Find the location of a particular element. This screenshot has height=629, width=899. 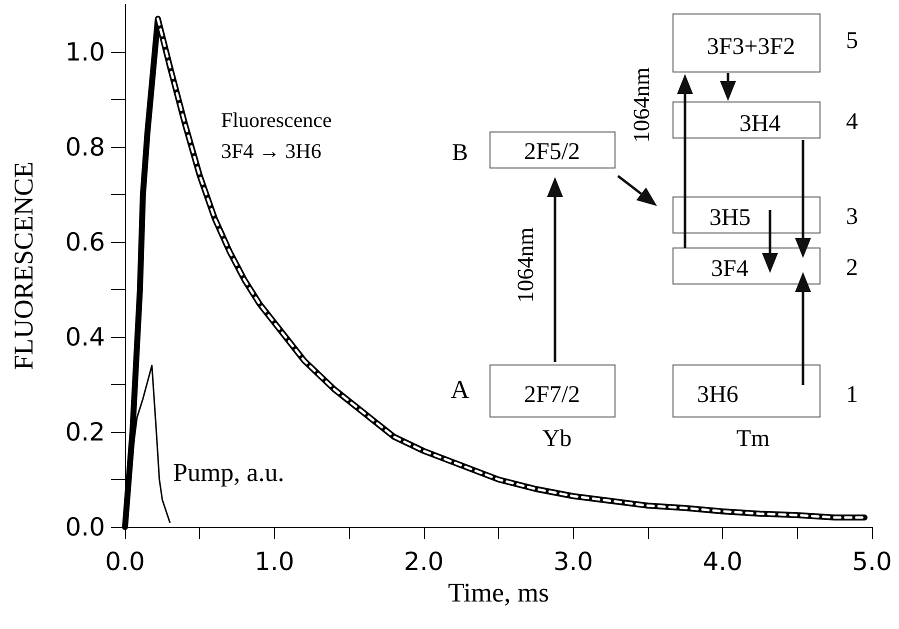

y-axis-title: FLUORESCENCE is located at coordinates (23, 265).